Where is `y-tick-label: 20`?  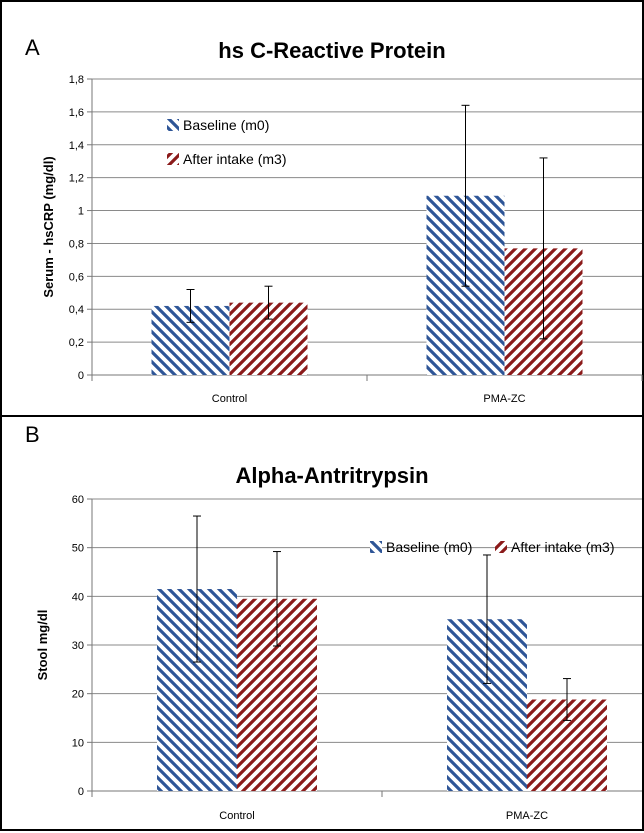
y-tick-label: 20 is located at coordinates (78, 695).